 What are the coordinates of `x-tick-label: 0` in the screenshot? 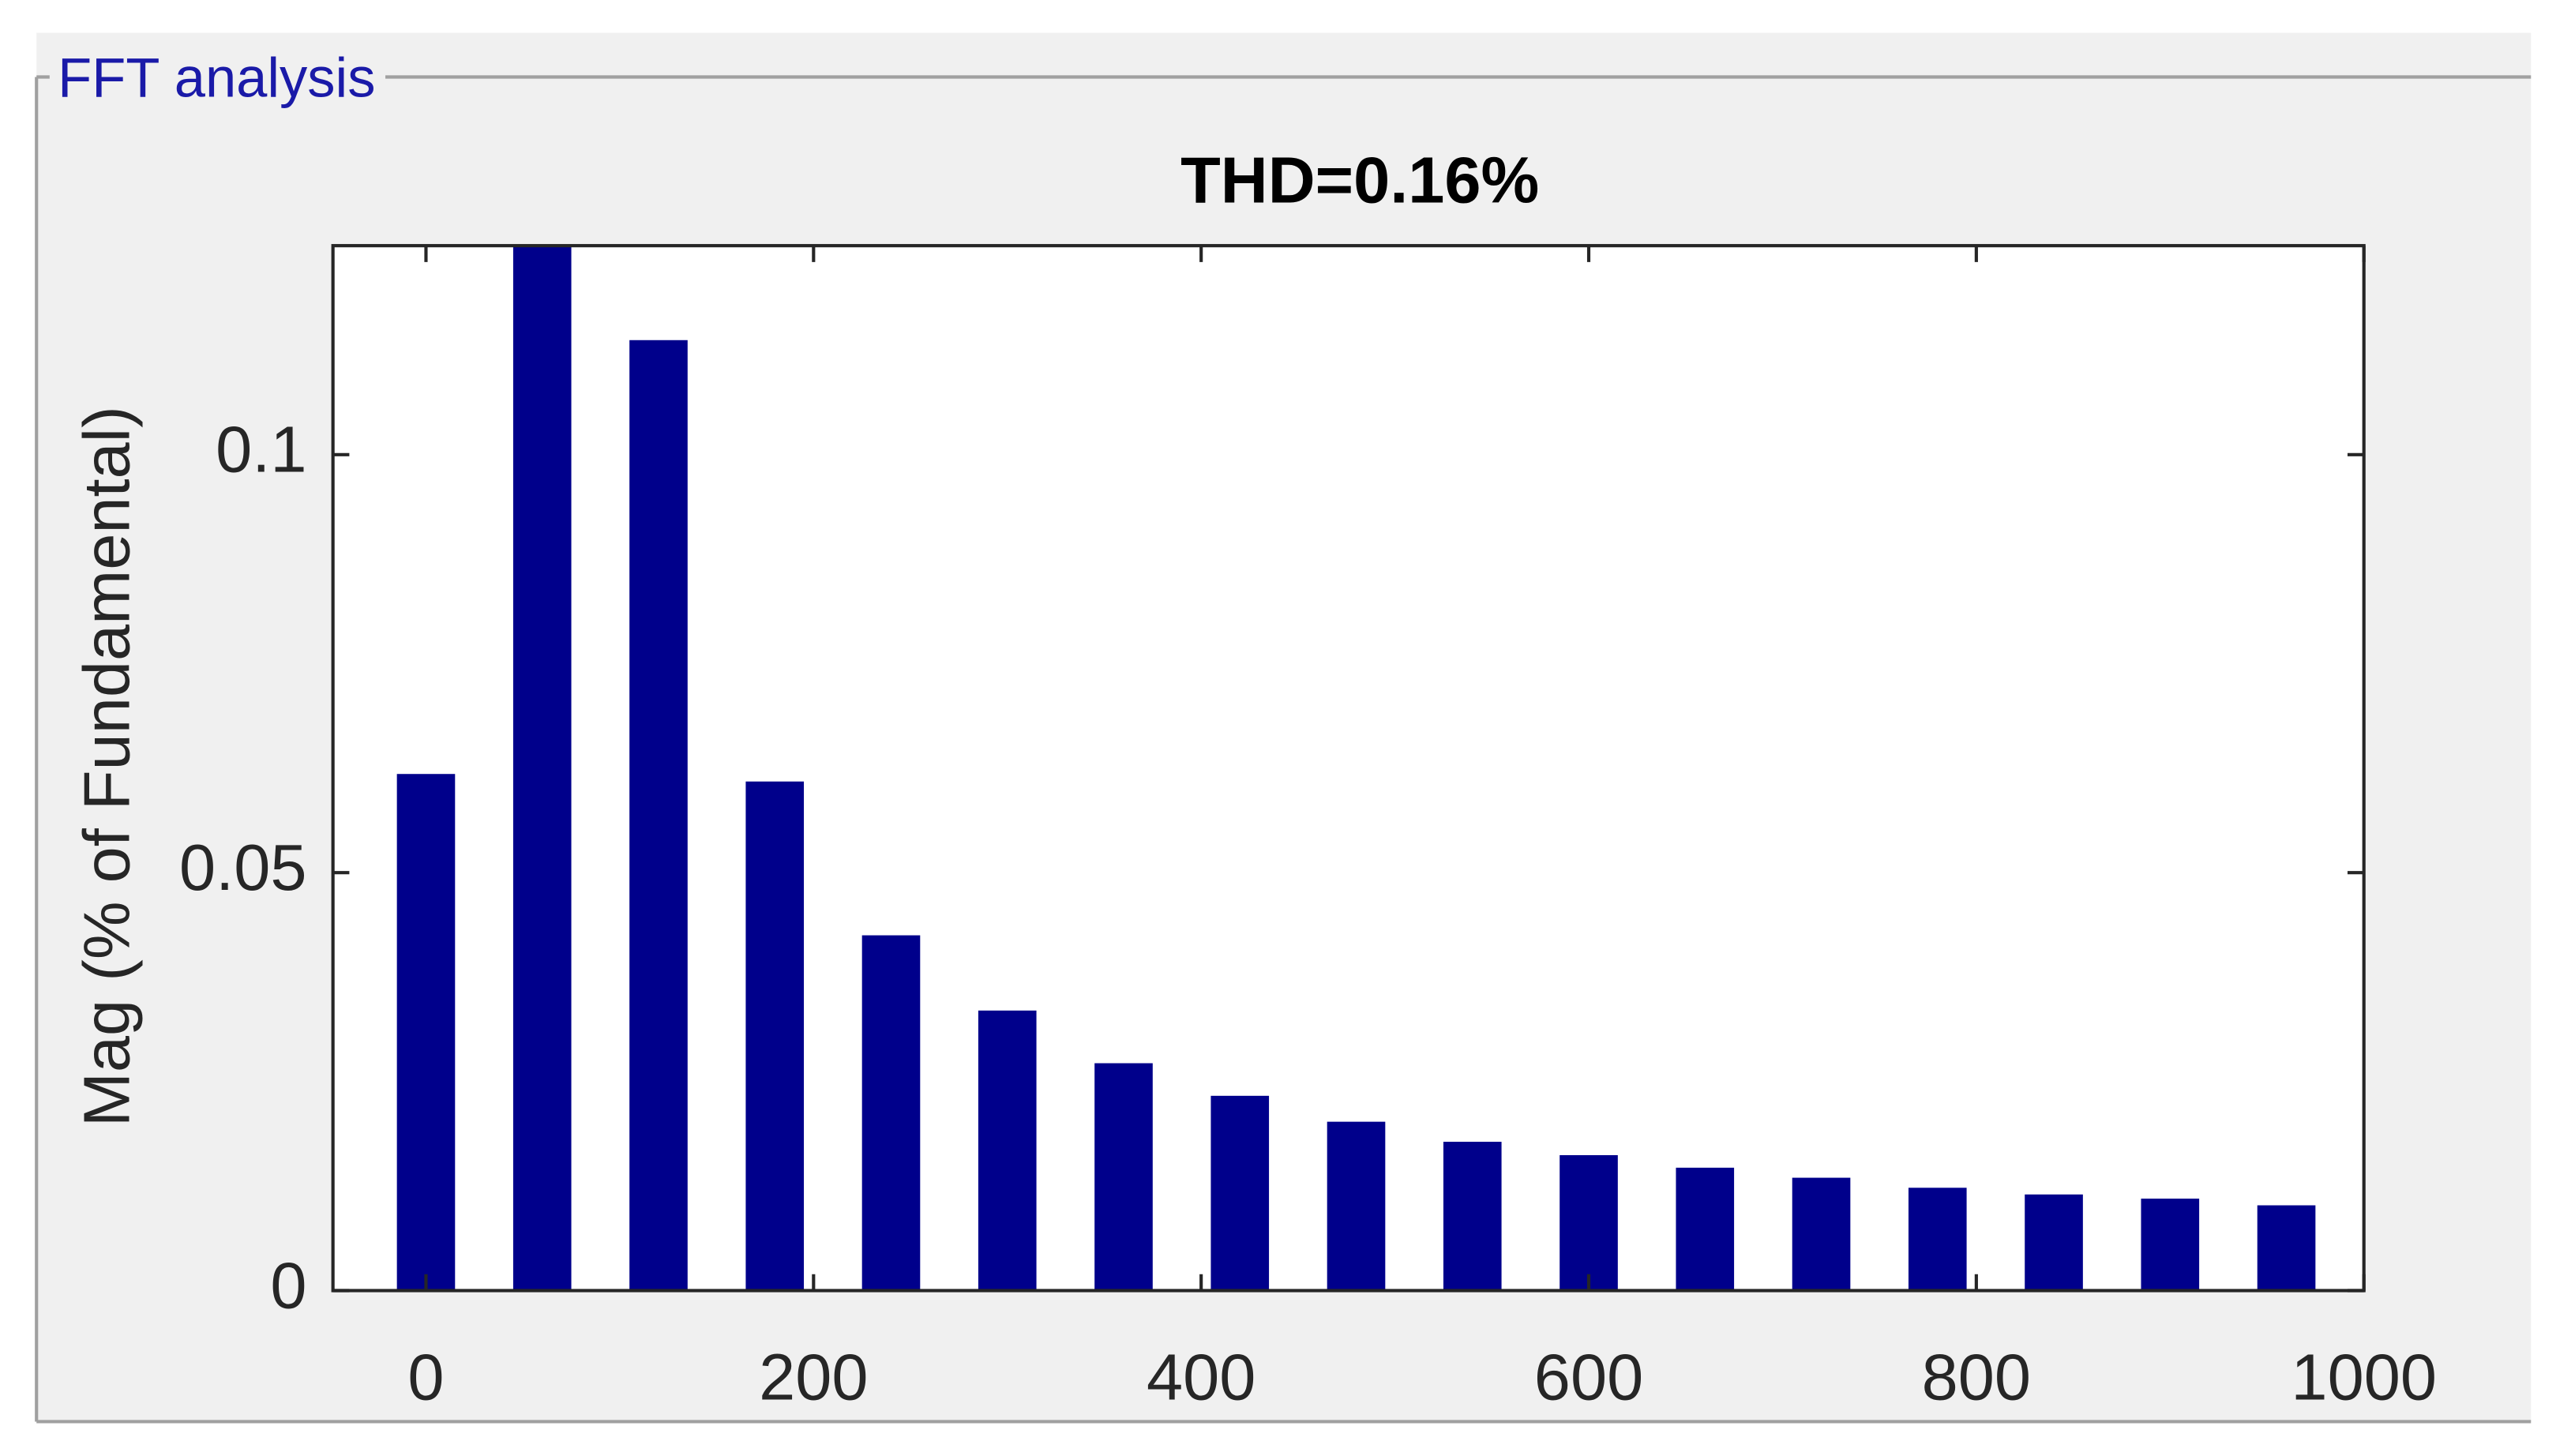 It's located at (425, 1377).